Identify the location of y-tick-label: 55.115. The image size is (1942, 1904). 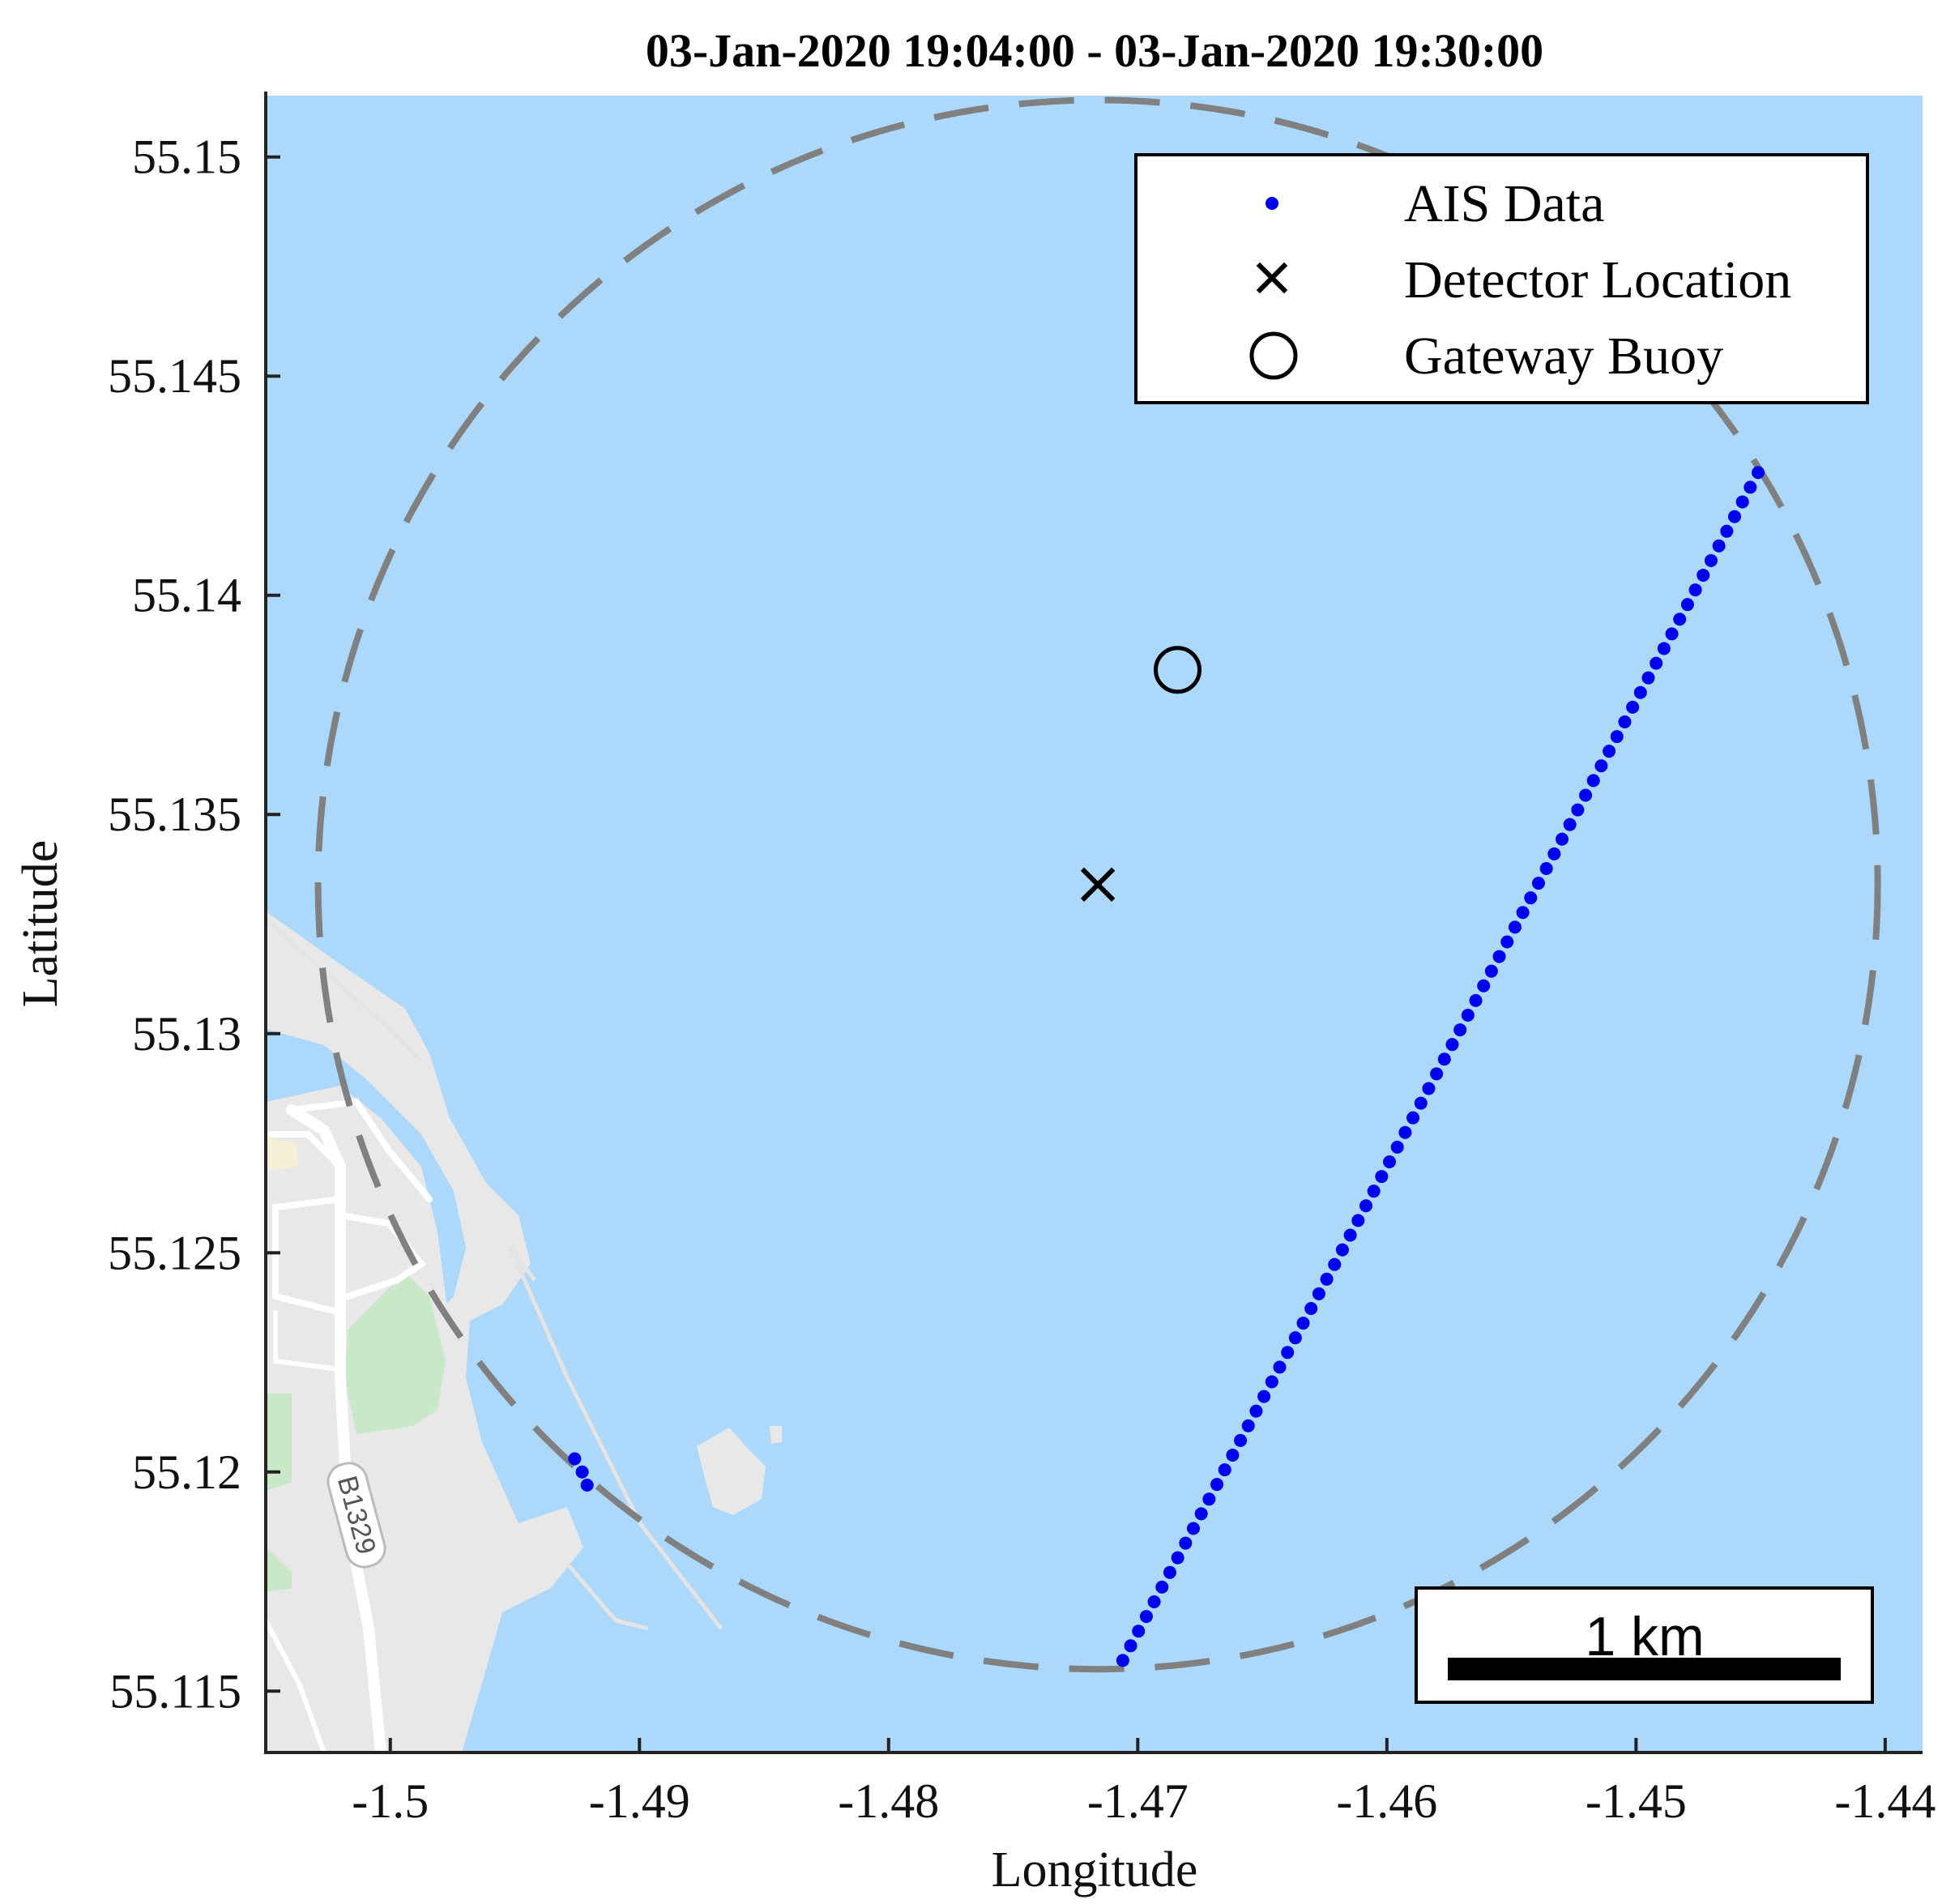
(175, 1691).